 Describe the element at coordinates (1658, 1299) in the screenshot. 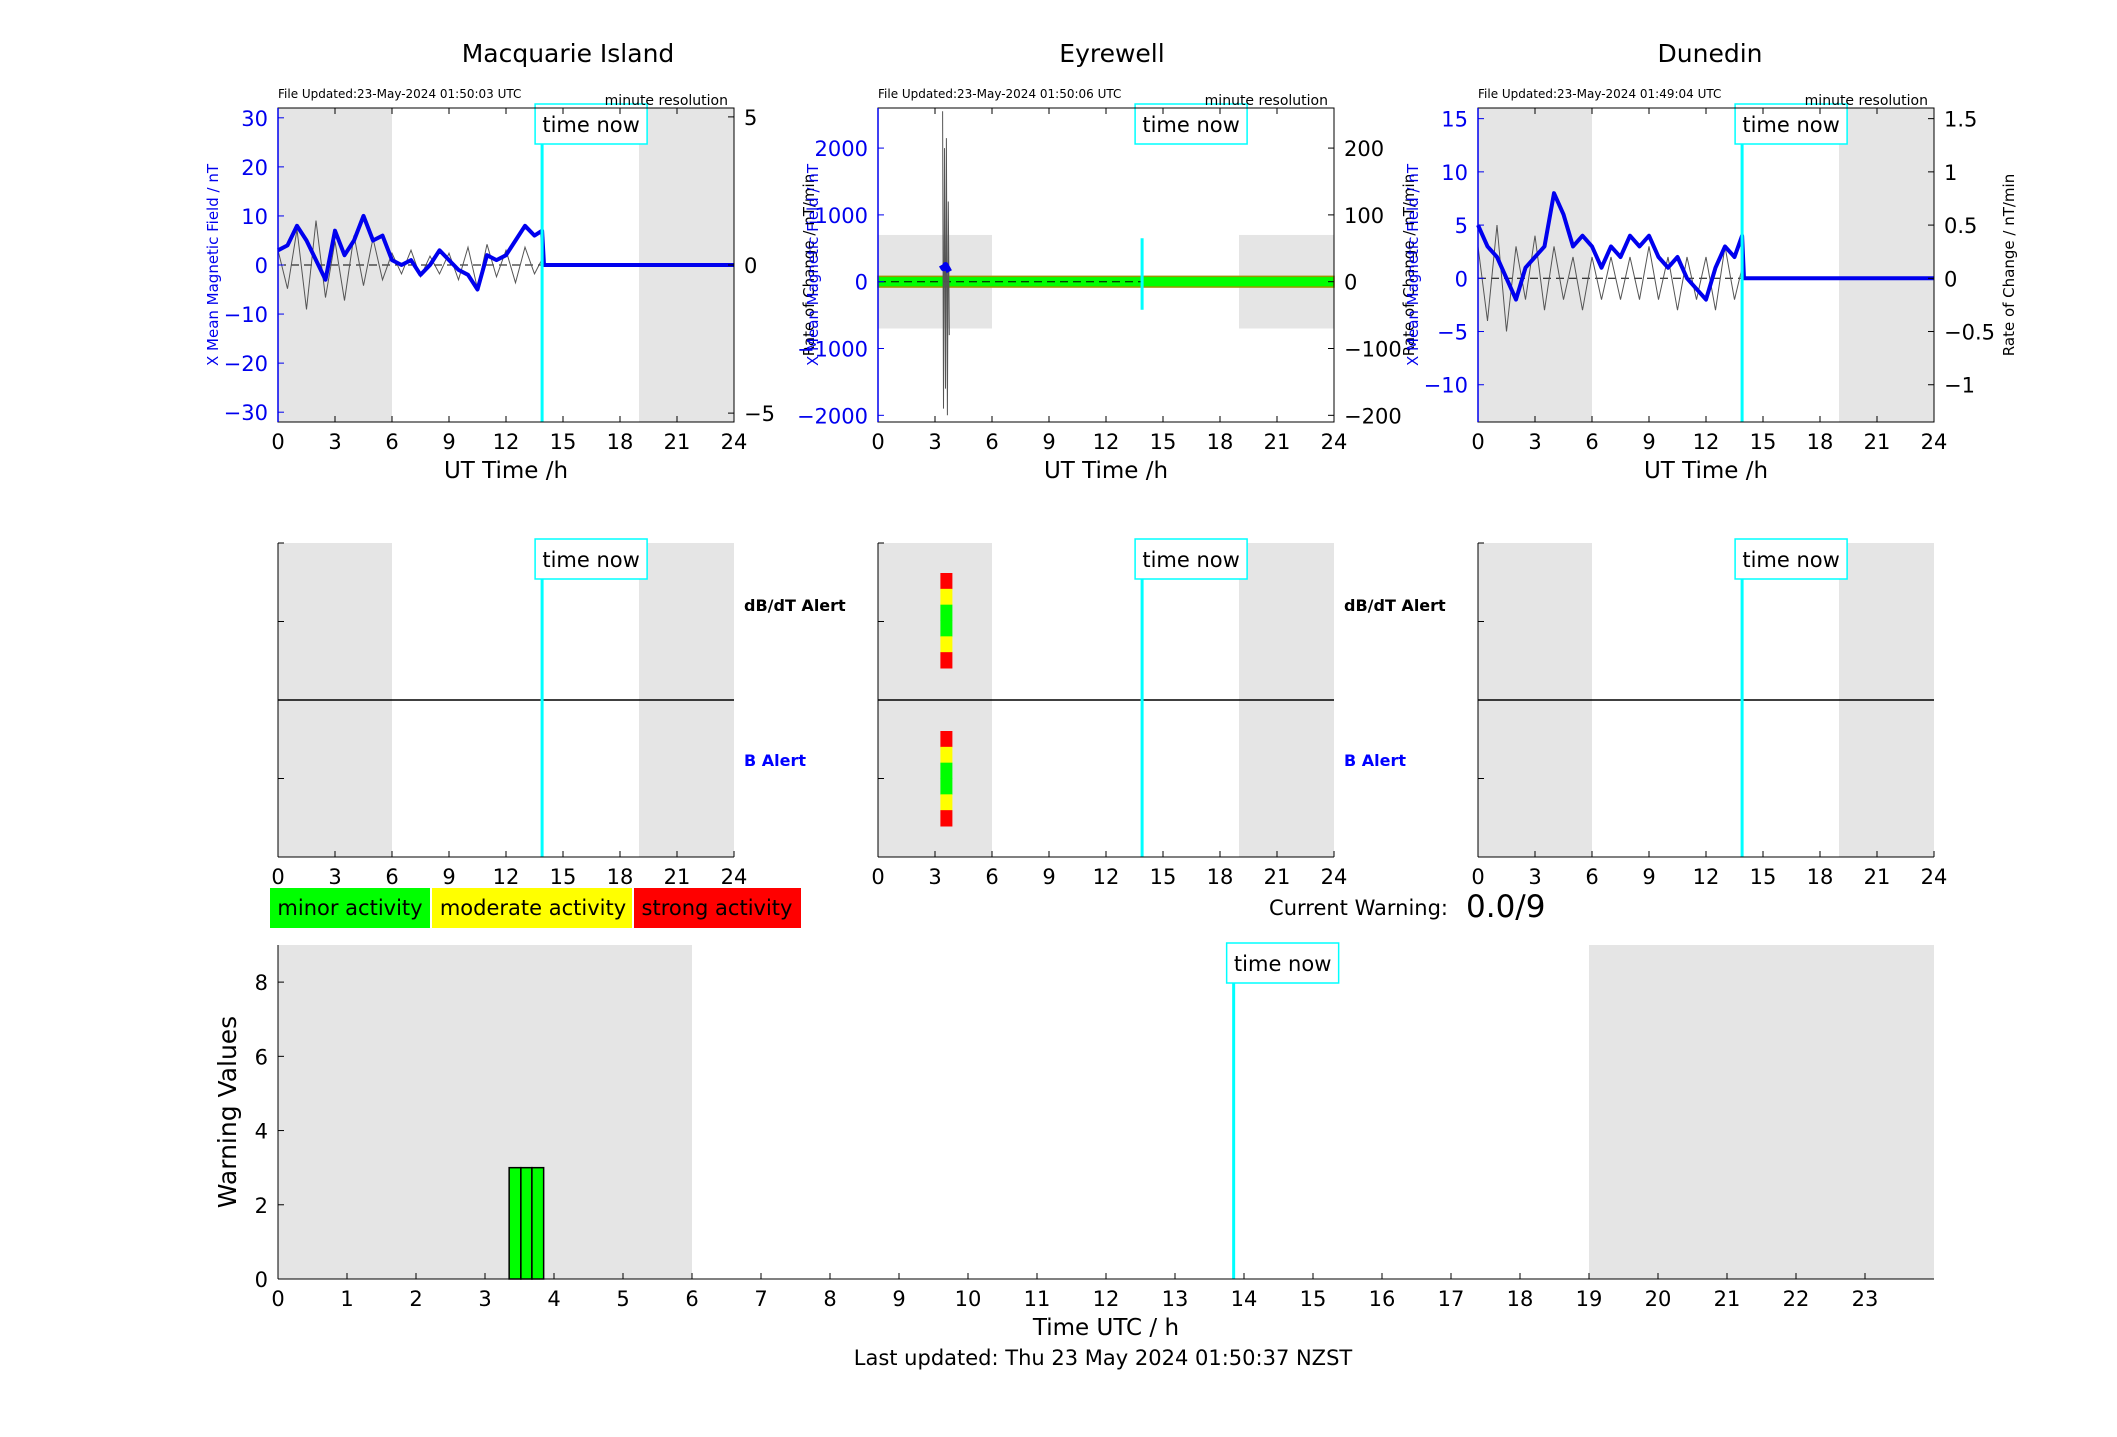

I see `x-tick-label: 20` at that location.